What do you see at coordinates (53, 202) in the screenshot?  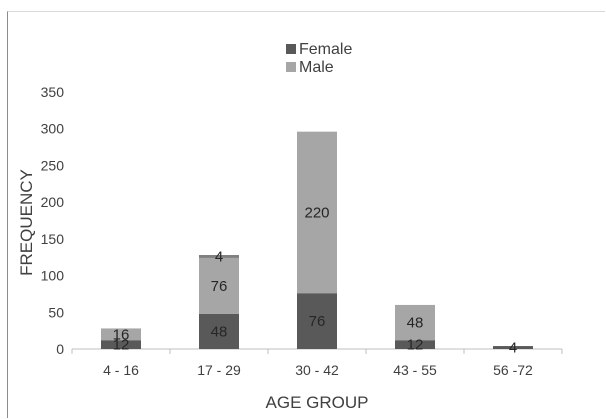 I see `y-tick-label: 200` at bounding box center [53, 202].